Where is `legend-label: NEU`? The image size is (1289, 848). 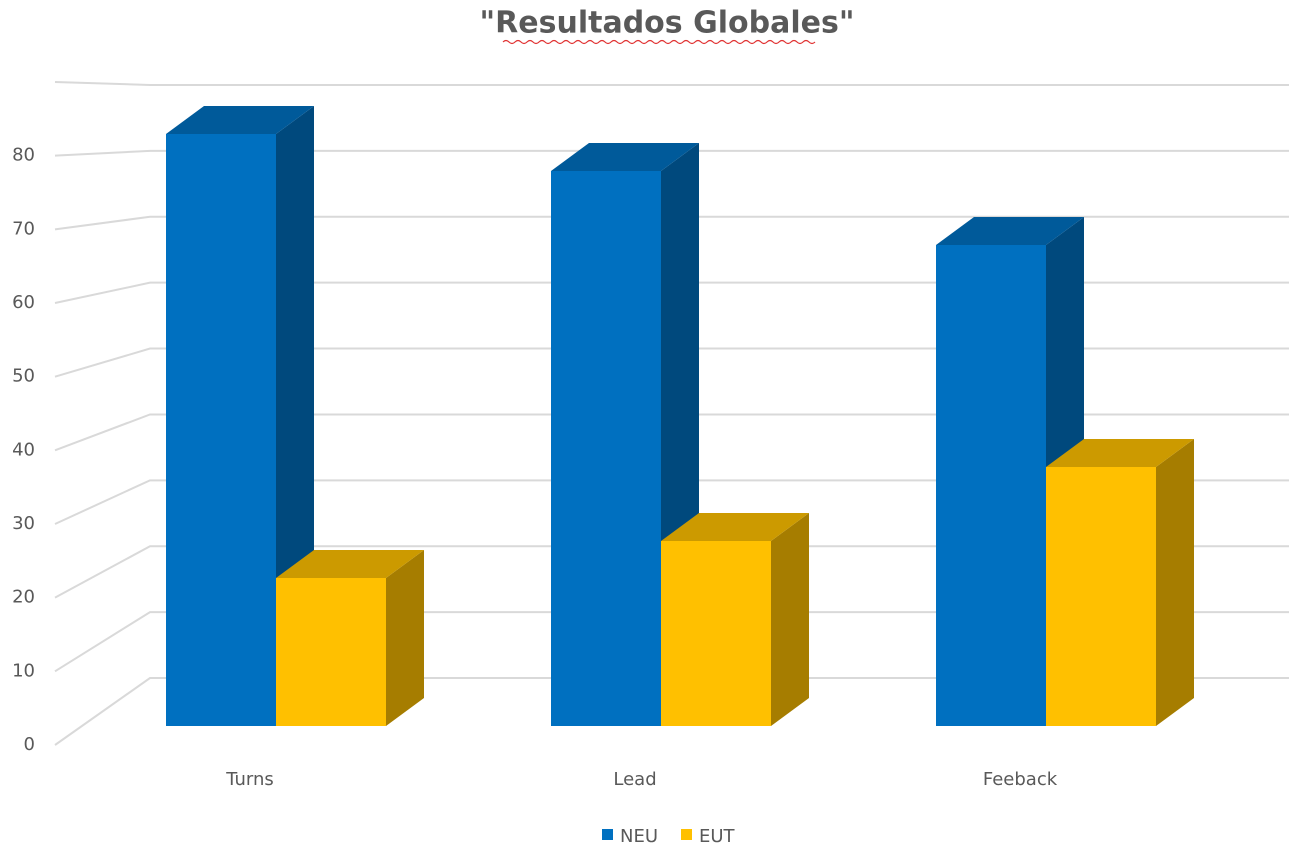 legend-label: NEU is located at coordinates (639, 836).